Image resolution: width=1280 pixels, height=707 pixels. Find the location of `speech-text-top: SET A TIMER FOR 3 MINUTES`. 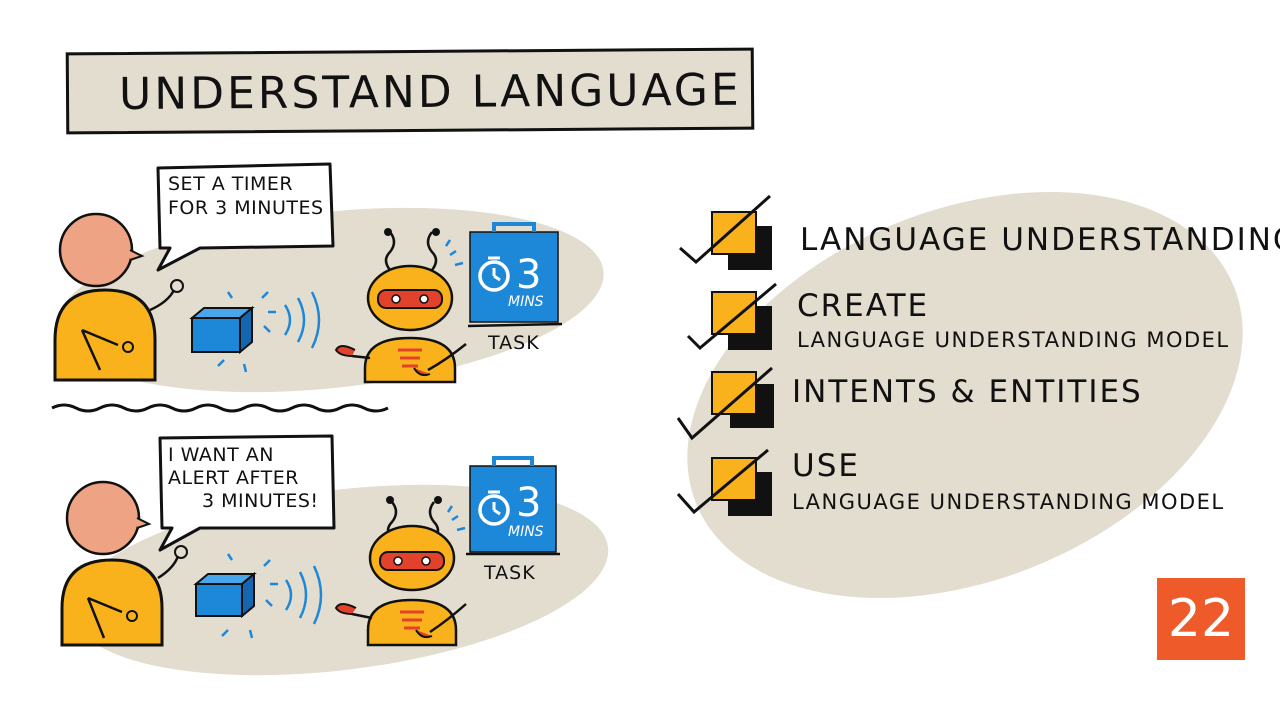

speech-text-top: SET A TIMER FOR 3 MINUTES is located at coordinates (246, 196).